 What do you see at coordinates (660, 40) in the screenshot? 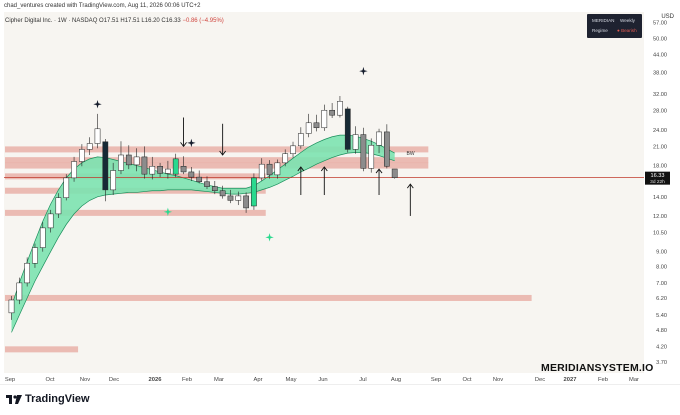
I see `price-tick-label: 50.00` at bounding box center [660, 40].